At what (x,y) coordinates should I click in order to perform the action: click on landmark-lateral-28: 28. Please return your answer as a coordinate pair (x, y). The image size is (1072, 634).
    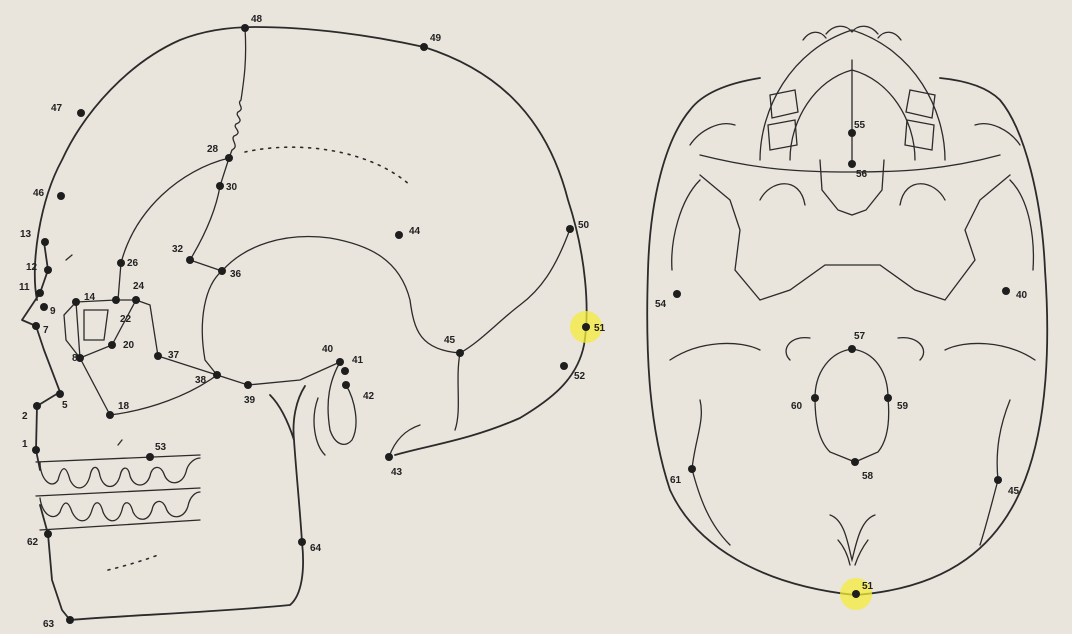
    Looking at the image, I should click on (220, 153).